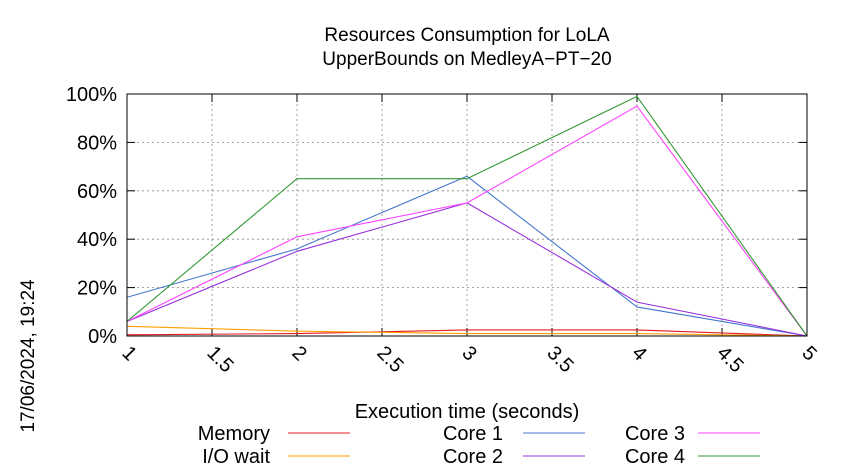 The image size is (850, 475). Describe the element at coordinates (638, 353) in the screenshot. I see `x-tick-label: 4` at that location.